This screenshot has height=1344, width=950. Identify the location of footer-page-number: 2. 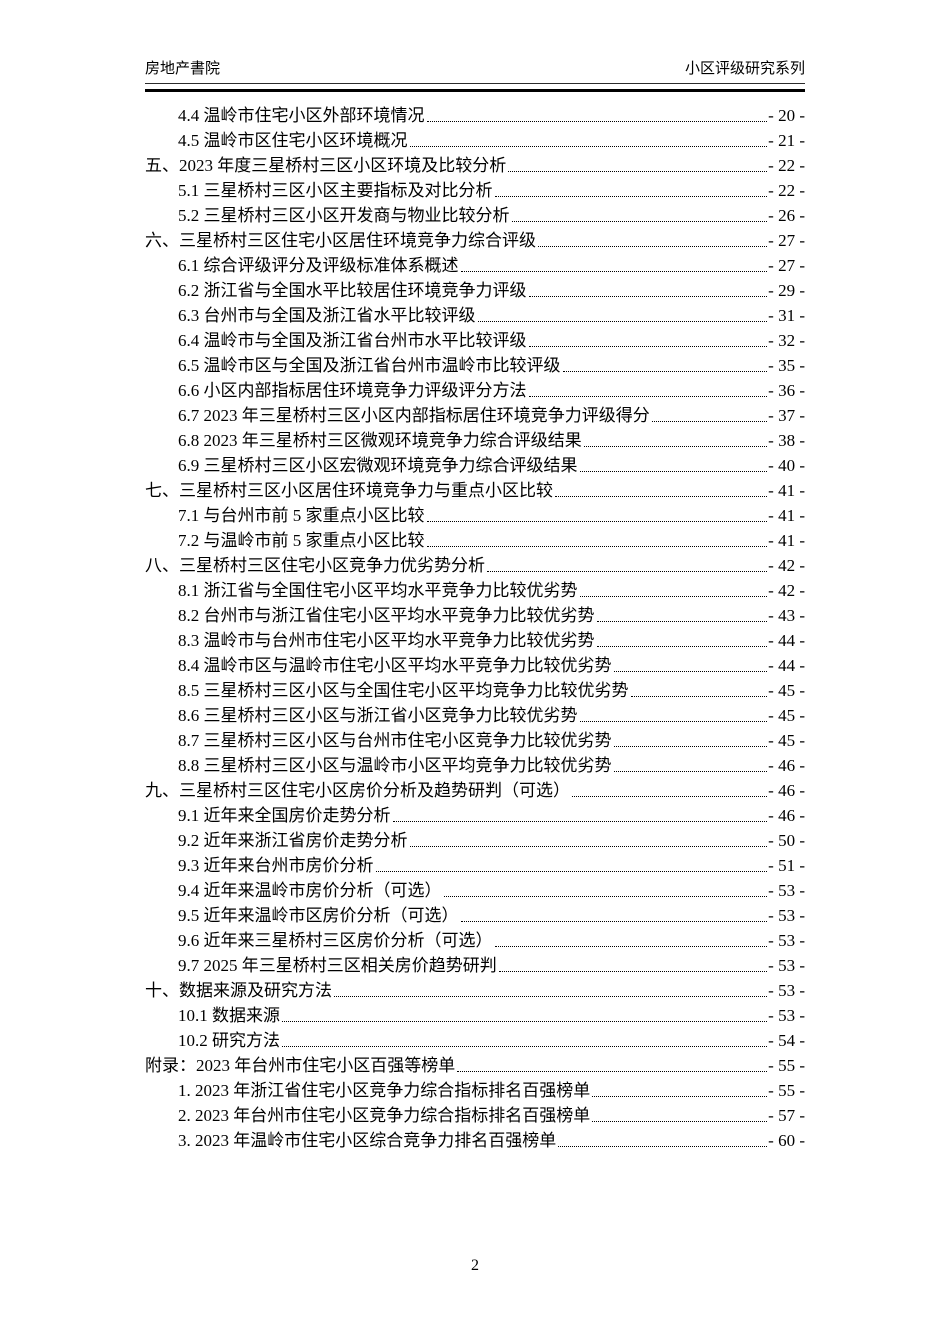
(475, 1265).